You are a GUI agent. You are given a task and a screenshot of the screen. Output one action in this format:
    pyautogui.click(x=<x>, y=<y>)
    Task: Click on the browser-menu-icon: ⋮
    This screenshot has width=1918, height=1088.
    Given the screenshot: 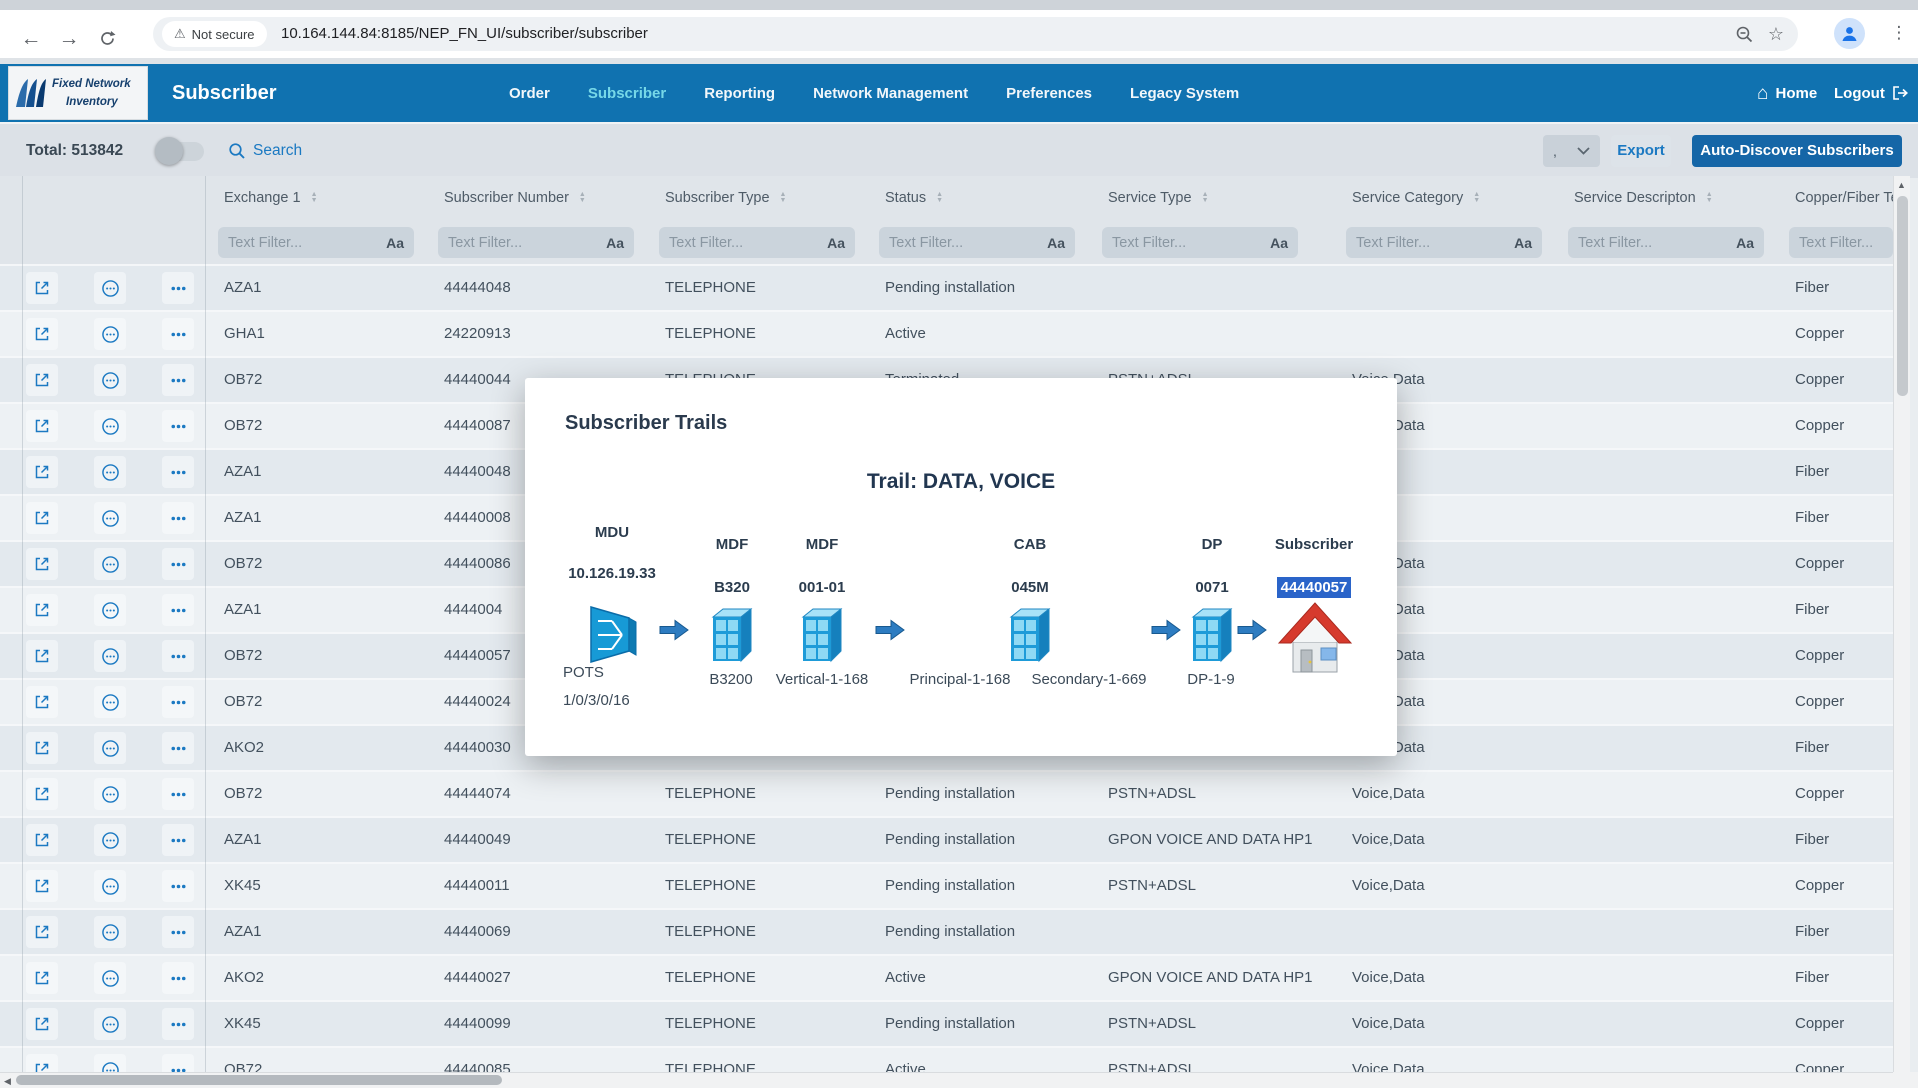 What is the action you would take?
    pyautogui.click(x=1899, y=32)
    